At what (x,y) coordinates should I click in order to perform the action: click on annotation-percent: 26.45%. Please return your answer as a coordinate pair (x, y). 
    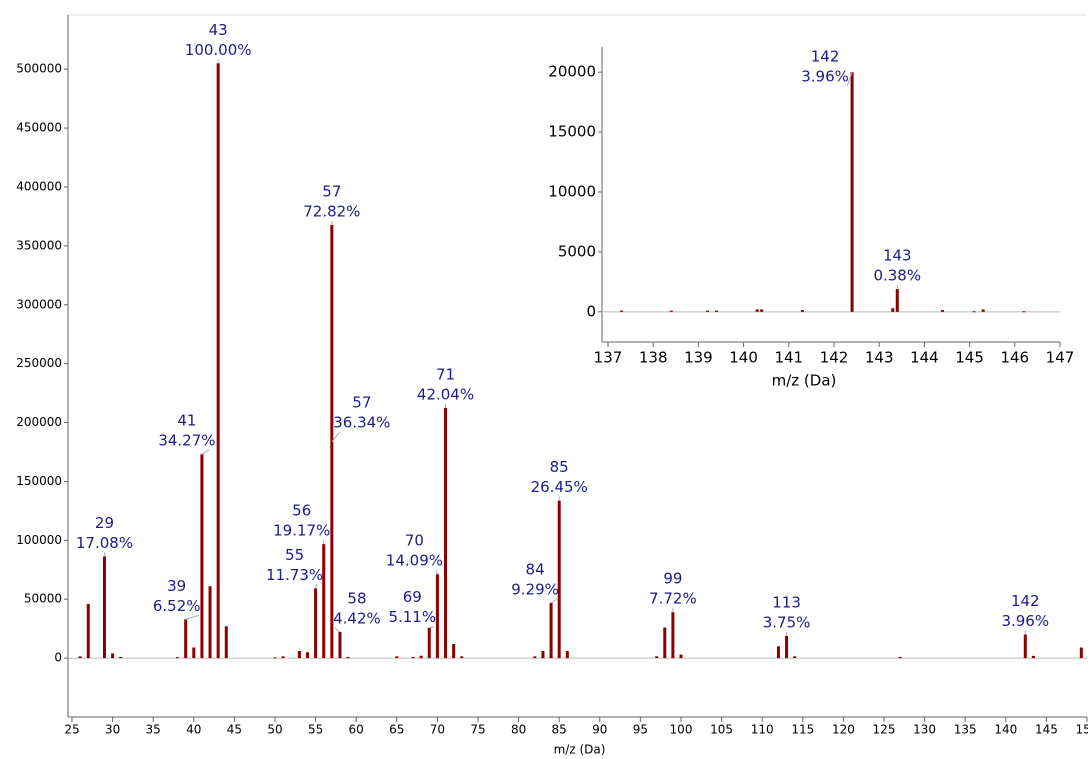
    Looking at the image, I should click on (559, 487).